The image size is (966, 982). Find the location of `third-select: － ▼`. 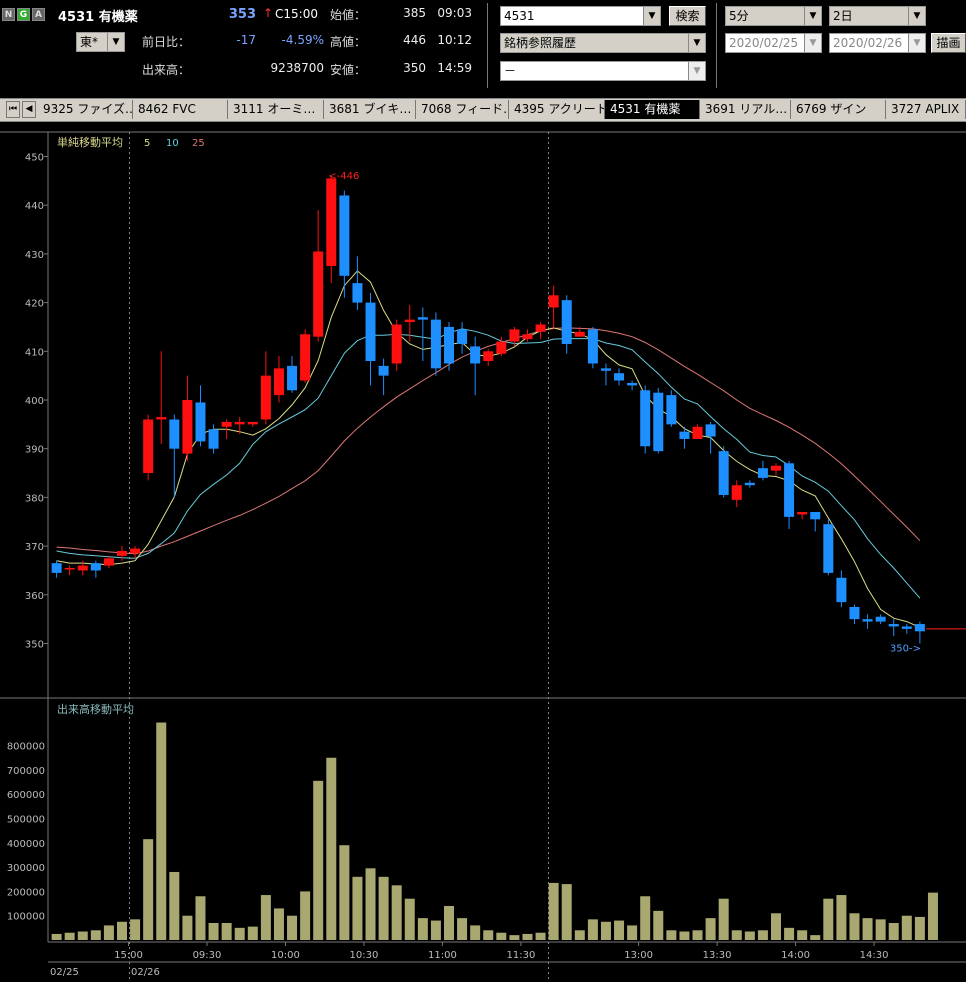

third-select: － ▼ is located at coordinates (603, 71).